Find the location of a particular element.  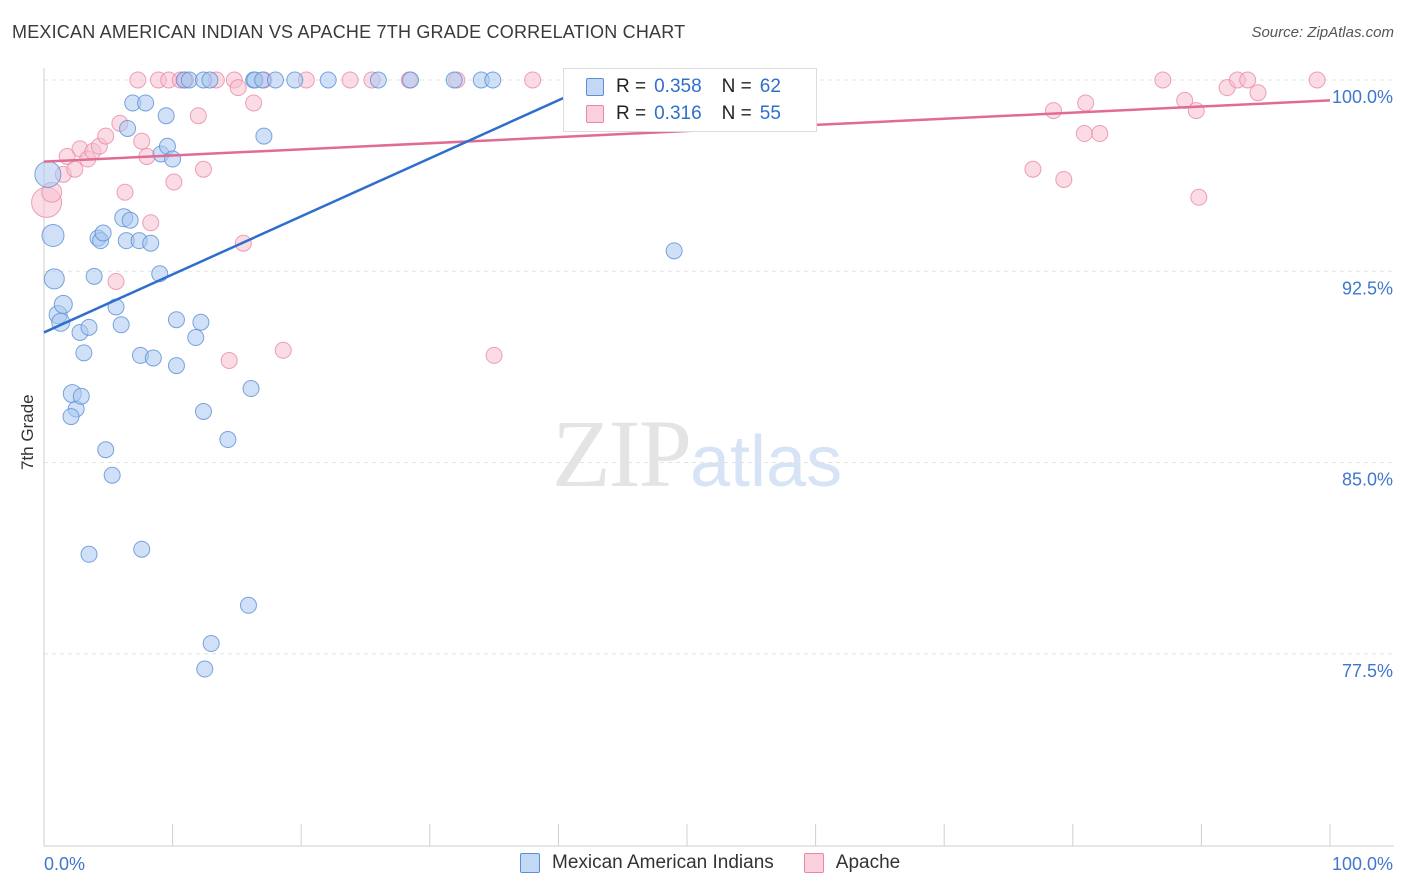

x-tick-label: 0.0% is located at coordinates (64, 864).